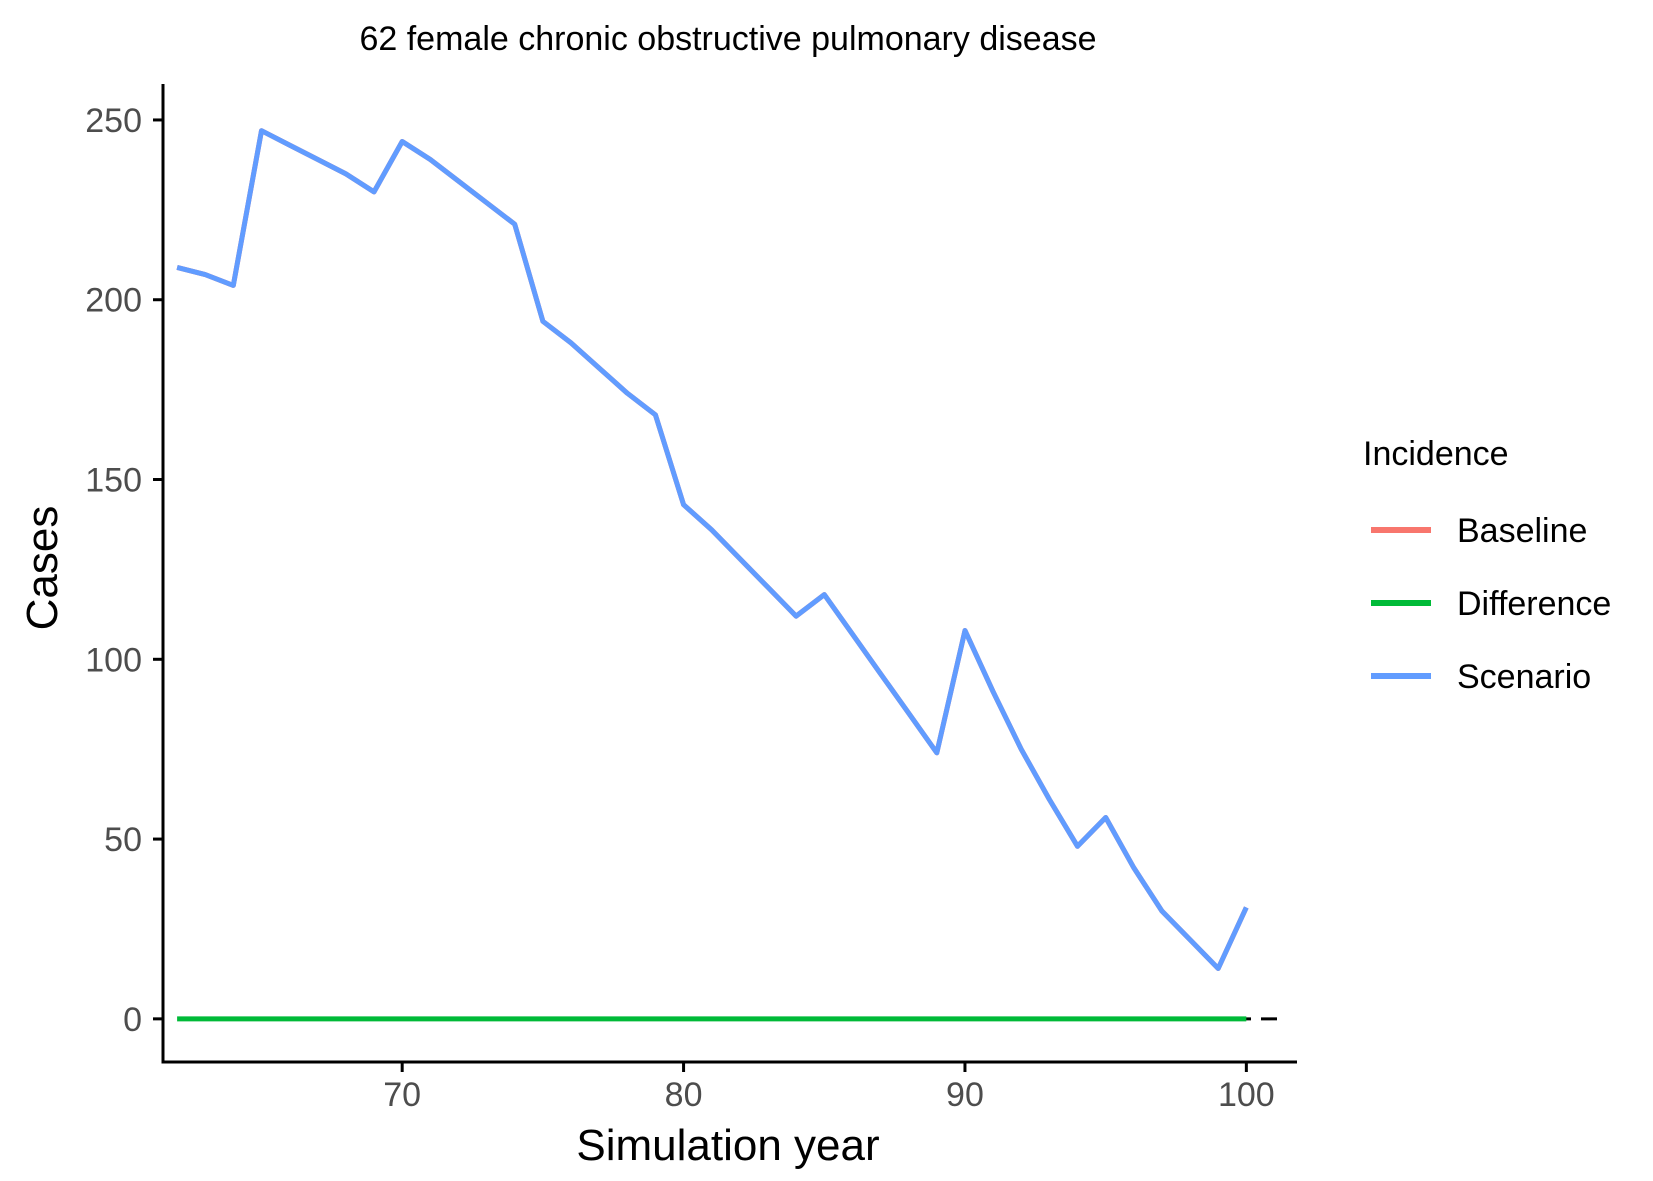 The width and height of the screenshot is (1653, 1181). What do you see at coordinates (1534, 604) in the screenshot?
I see `legend-label-difference: Difference` at bounding box center [1534, 604].